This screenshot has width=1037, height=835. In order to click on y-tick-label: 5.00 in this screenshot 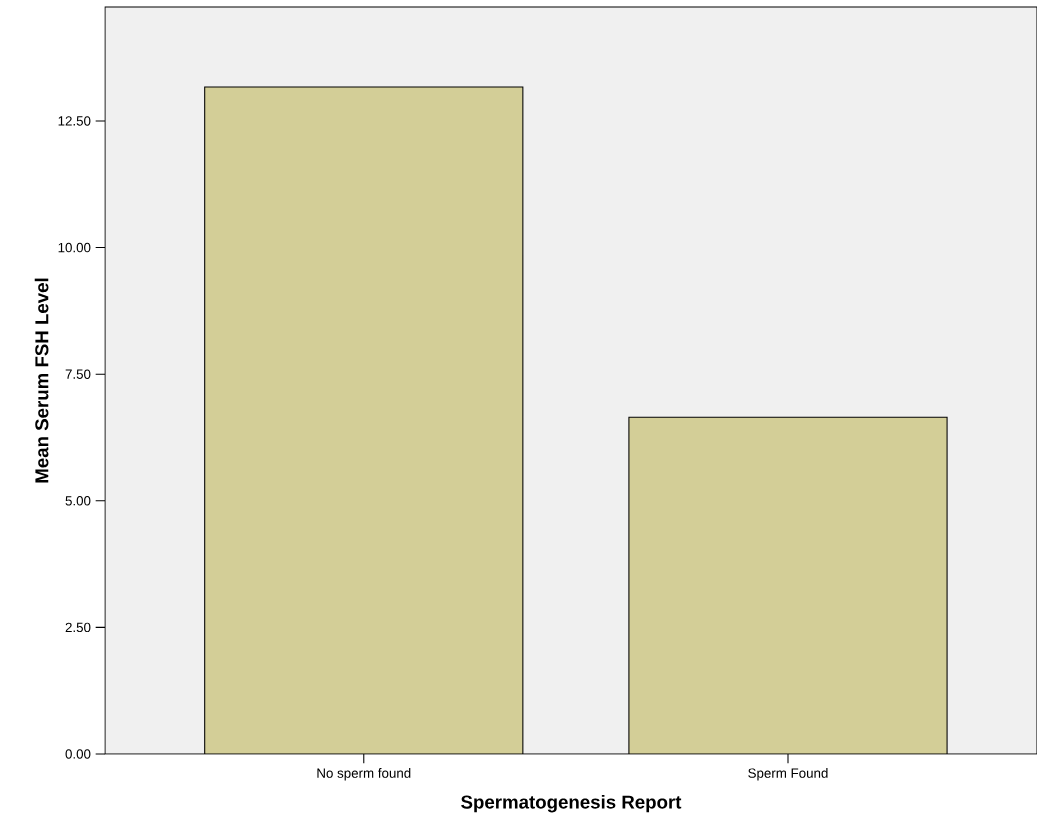, I will do `click(78, 501)`.